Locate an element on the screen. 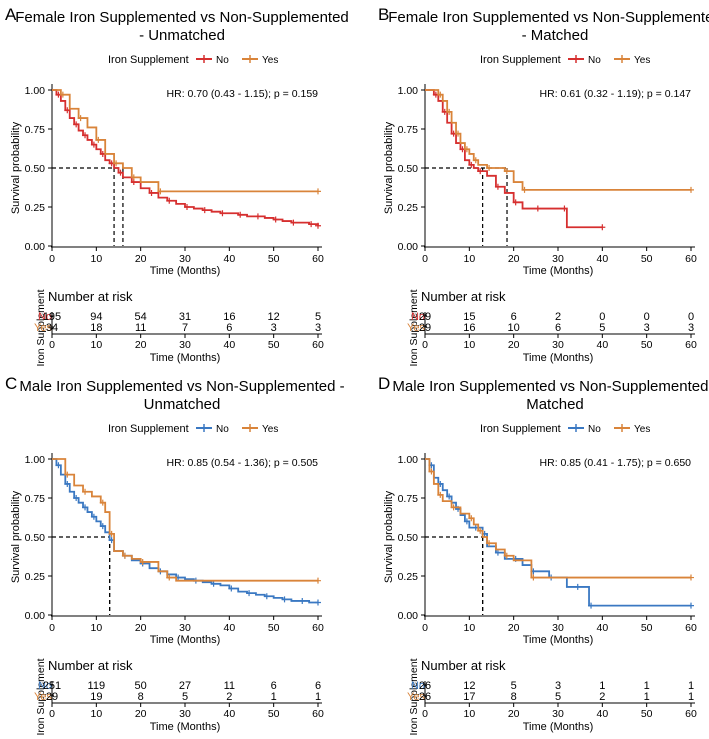 This screenshot has width=709, height=739. chart-title-line2: - Unmatched is located at coordinates (182, 35).